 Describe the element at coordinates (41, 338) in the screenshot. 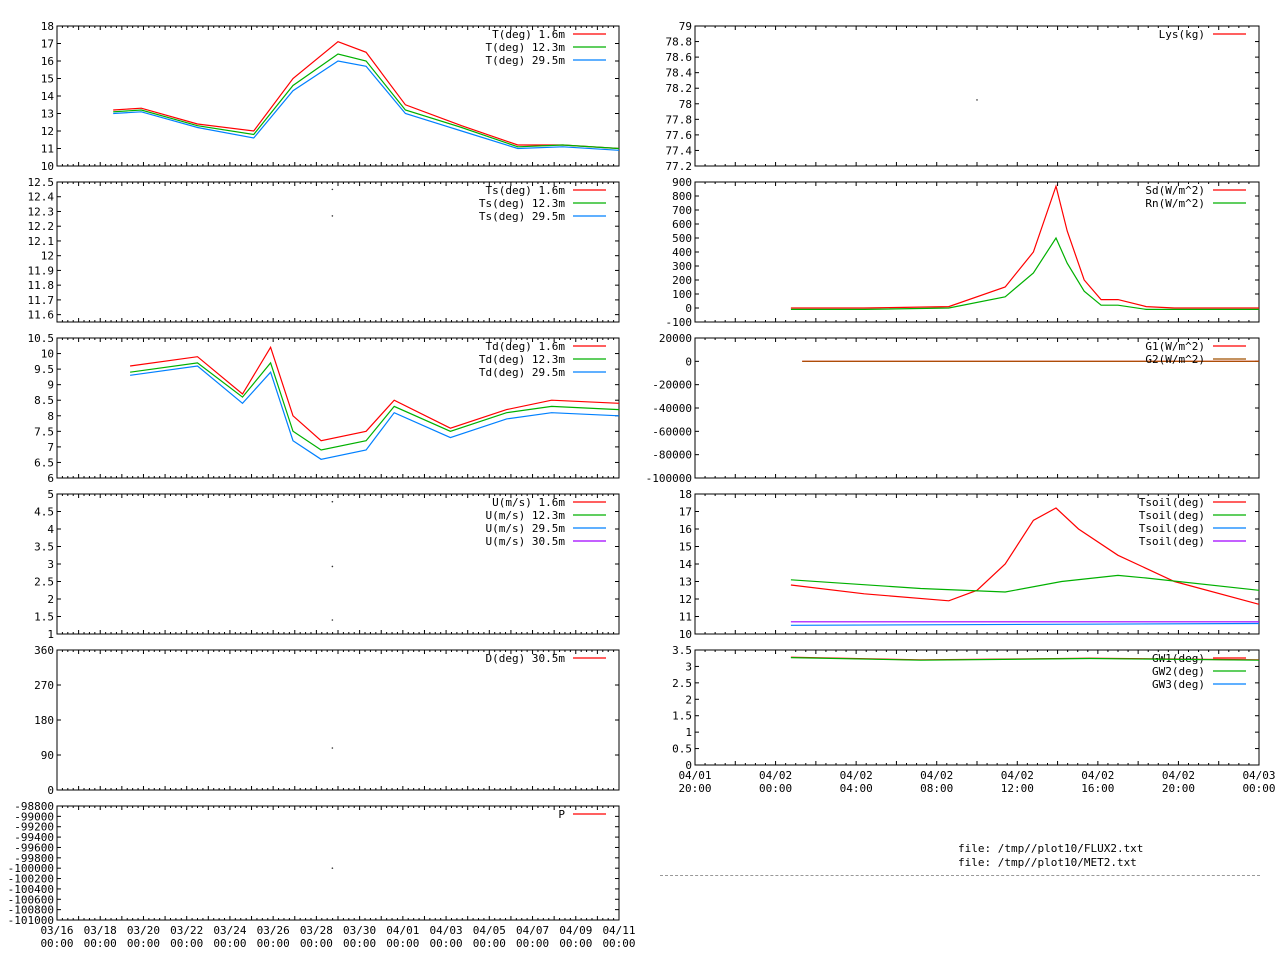

I see `y-tick-label: 10.5` at that location.